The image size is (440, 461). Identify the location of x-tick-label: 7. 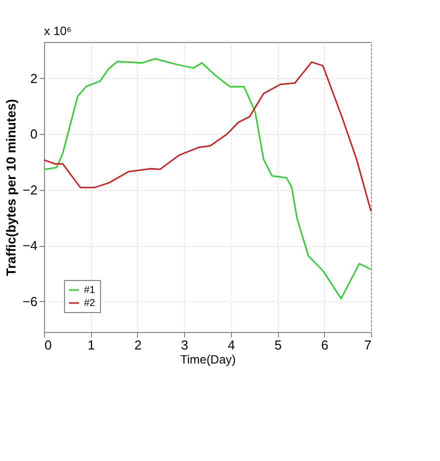
(368, 345).